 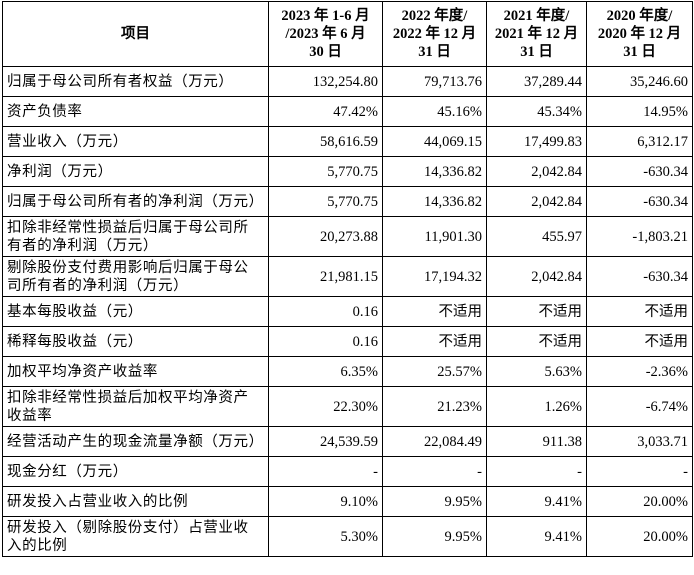 What do you see at coordinates (325, 501) in the screenshot?
I see `value-cell: 9.10%` at bounding box center [325, 501].